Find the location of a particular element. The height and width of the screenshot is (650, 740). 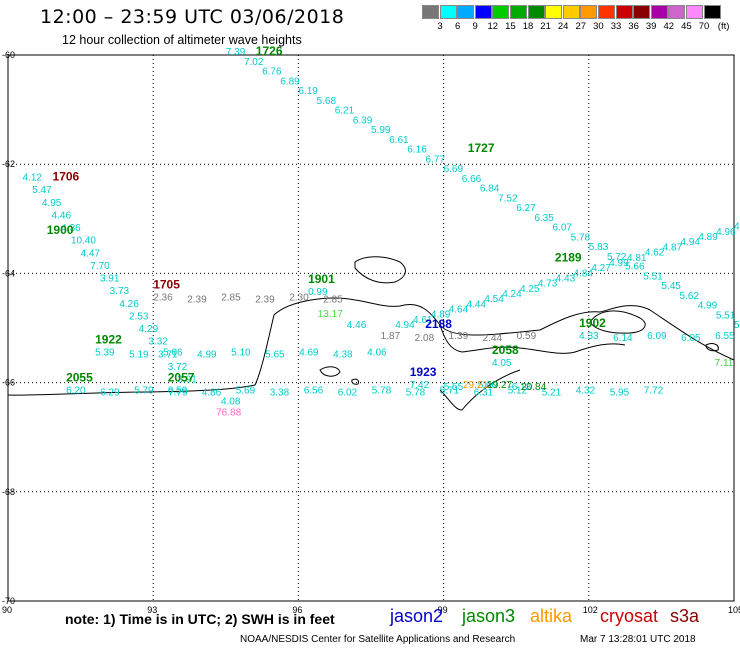

swh-value-label: 6.69 is located at coordinates (454, 169).